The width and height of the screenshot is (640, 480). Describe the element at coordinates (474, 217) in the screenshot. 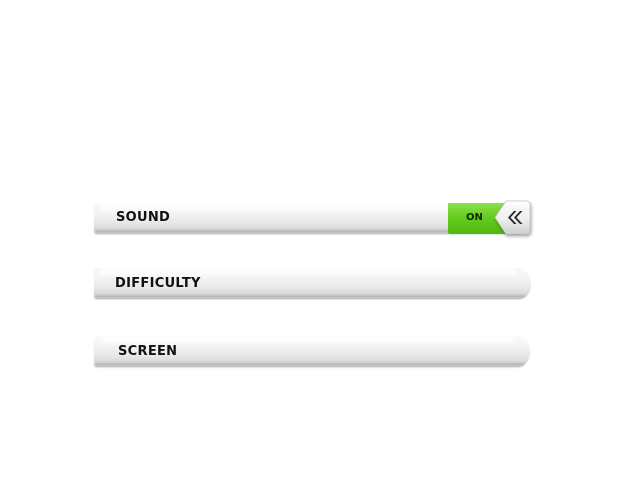

I see `sound-state-text: ON` at that location.